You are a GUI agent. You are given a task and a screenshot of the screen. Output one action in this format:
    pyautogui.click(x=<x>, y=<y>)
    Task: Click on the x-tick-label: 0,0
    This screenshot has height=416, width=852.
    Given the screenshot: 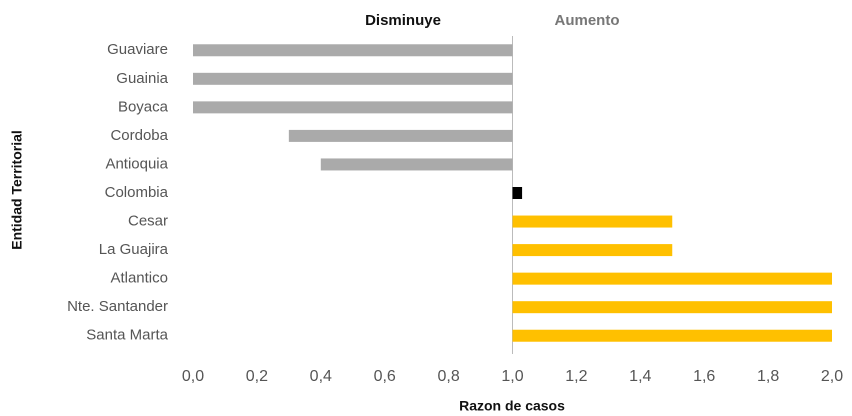 What is the action you would take?
    pyautogui.click(x=193, y=376)
    